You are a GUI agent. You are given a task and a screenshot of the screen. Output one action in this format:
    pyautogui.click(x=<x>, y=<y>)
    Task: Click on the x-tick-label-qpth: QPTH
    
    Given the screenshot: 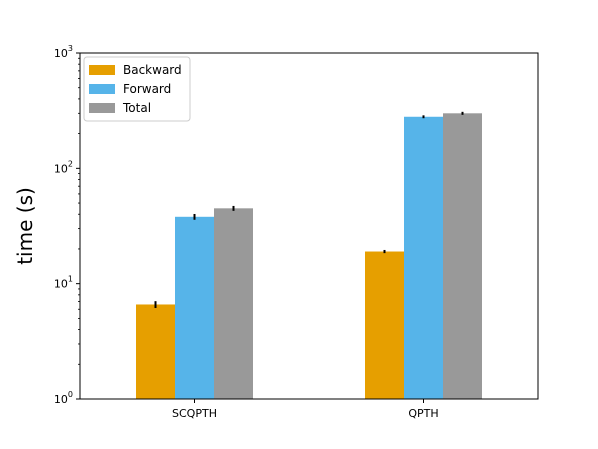 What is the action you would take?
    pyautogui.click(x=423, y=413)
    